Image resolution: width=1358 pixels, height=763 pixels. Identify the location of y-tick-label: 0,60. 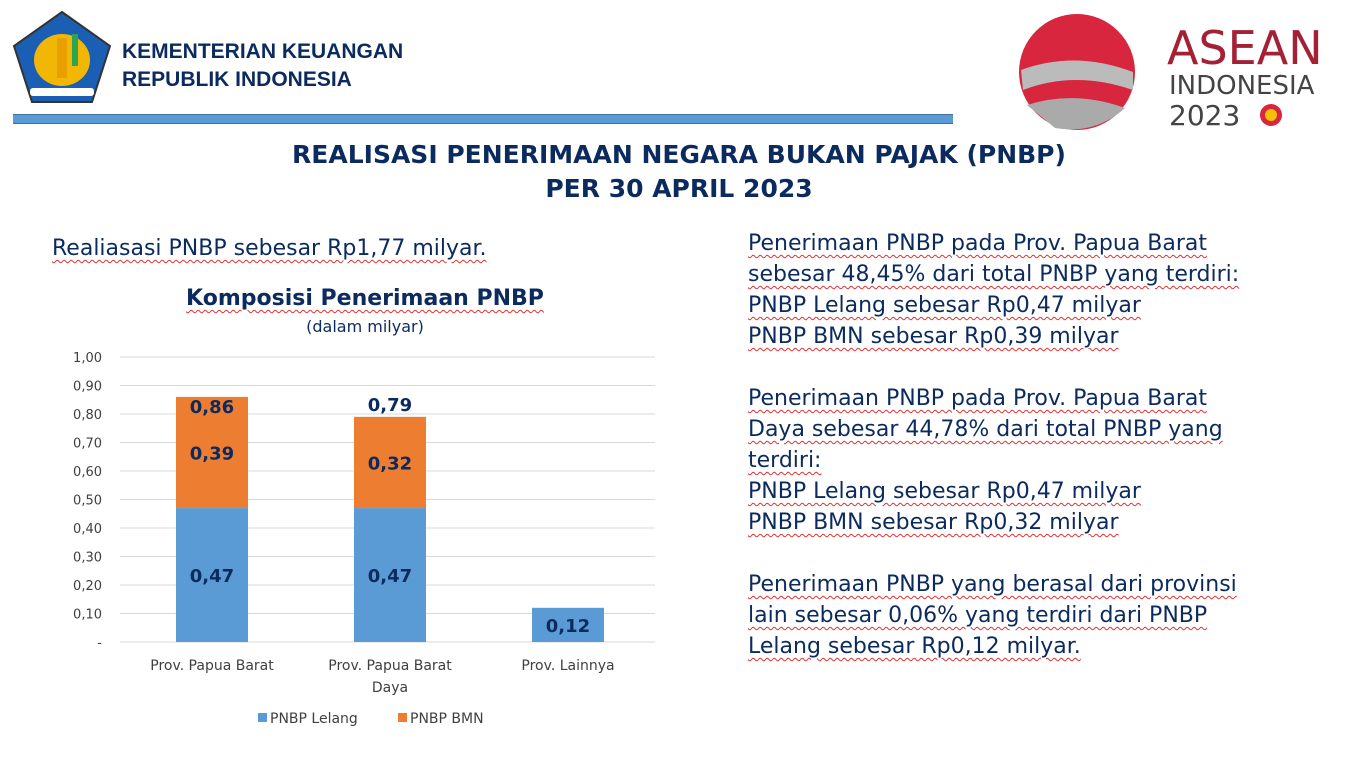
(87, 472).